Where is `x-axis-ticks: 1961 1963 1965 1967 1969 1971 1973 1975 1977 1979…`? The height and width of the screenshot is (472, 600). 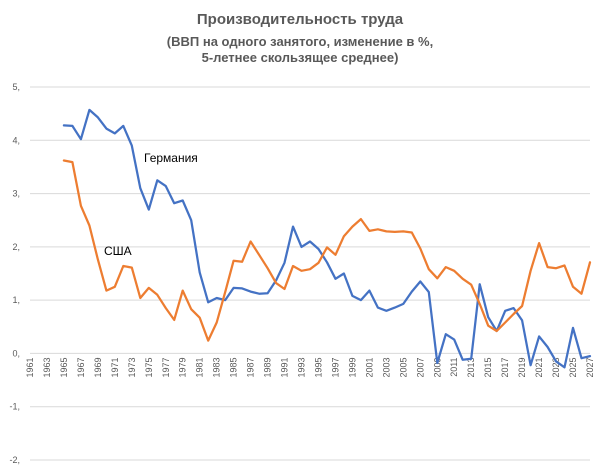
x-axis-ticks: 1961 1963 1965 1967 1969 1971 1973 1975 1977 1979… is located at coordinates (310, 367).